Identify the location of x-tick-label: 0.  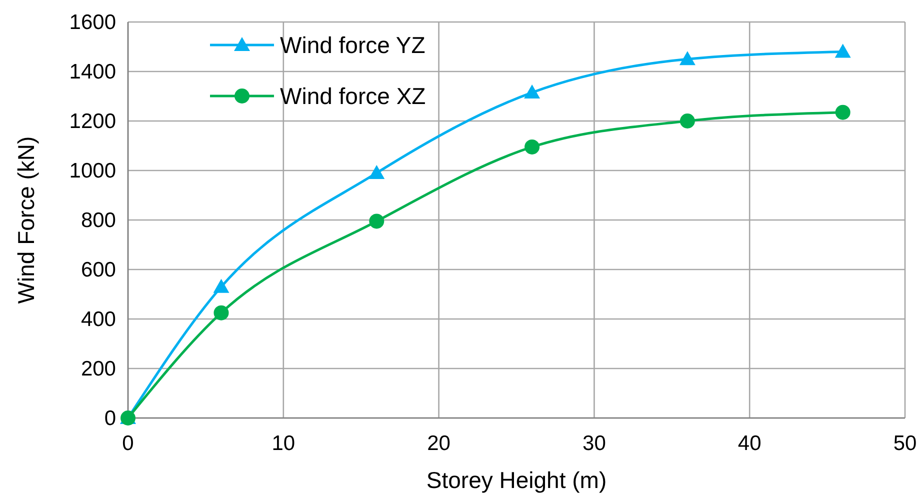
(128, 443).